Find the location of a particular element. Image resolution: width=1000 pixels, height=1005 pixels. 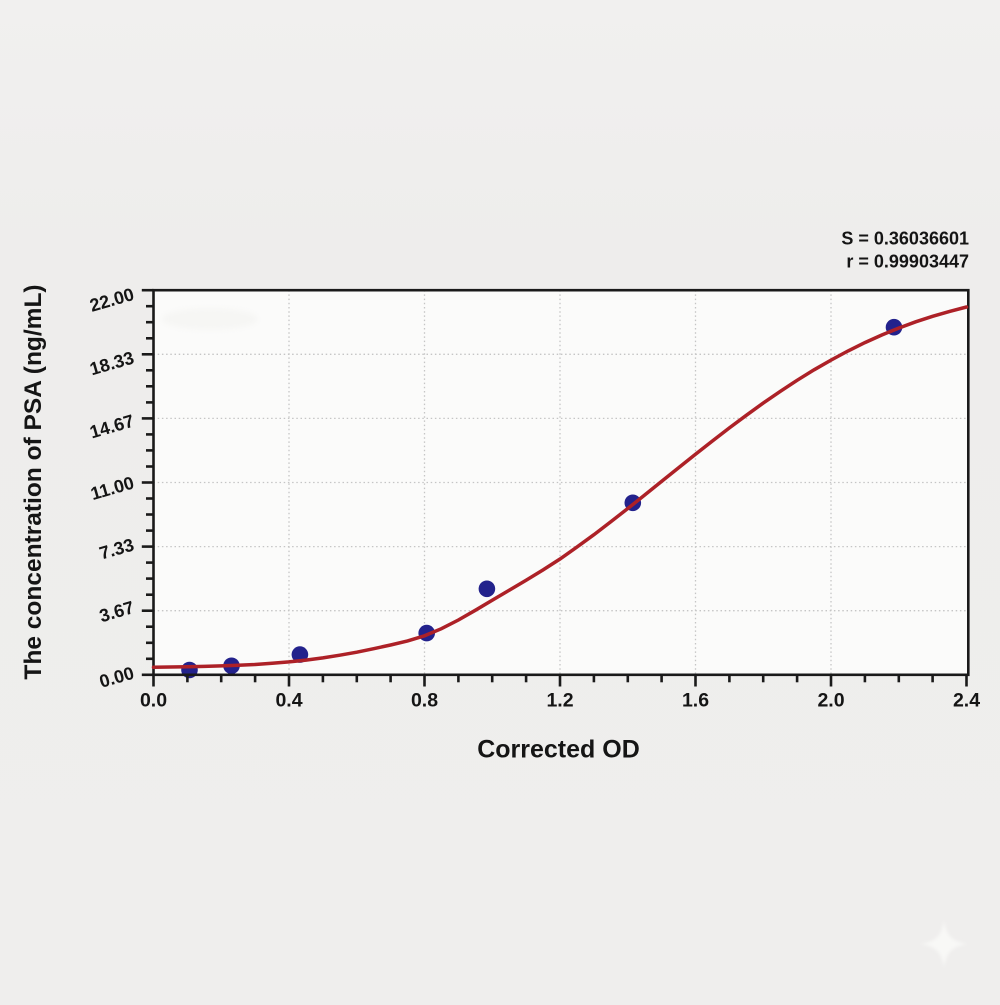

svg-text: 0.4 is located at coordinates (288, 701).